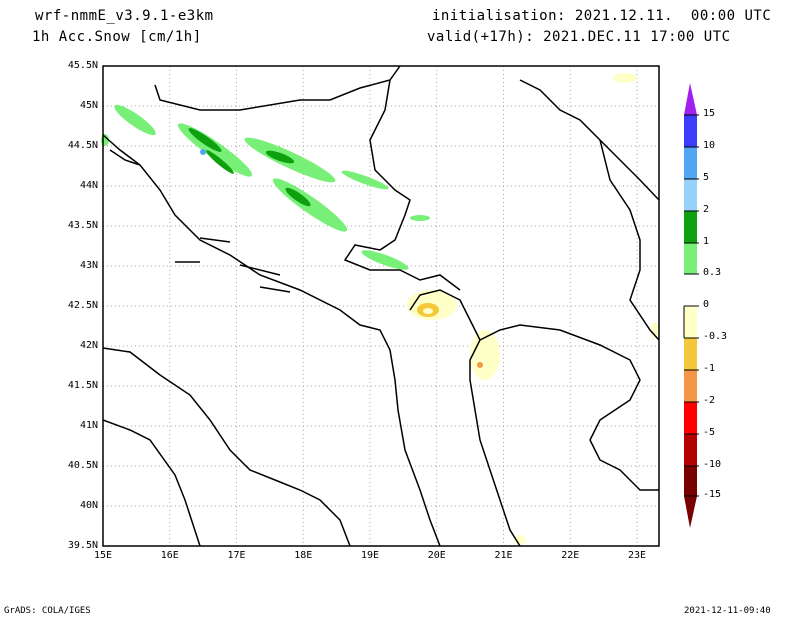  What do you see at coordinates (236, 555) in the screenshot?
I see `lon-label: 17E` at bounding box center [236, 555].